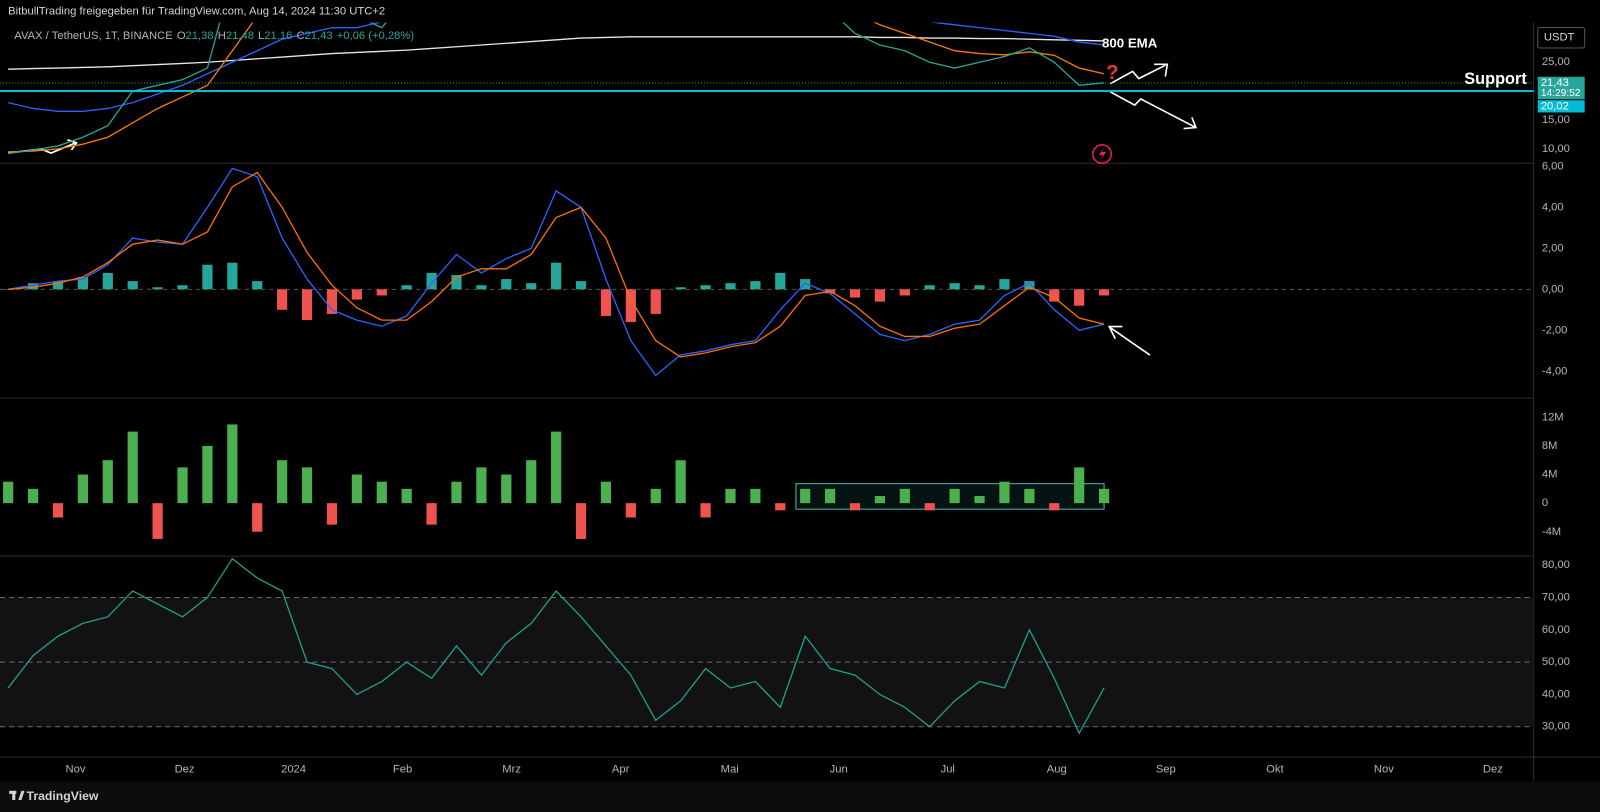  I want to click on y-tick-label: 60,00, so click(1556, 630).